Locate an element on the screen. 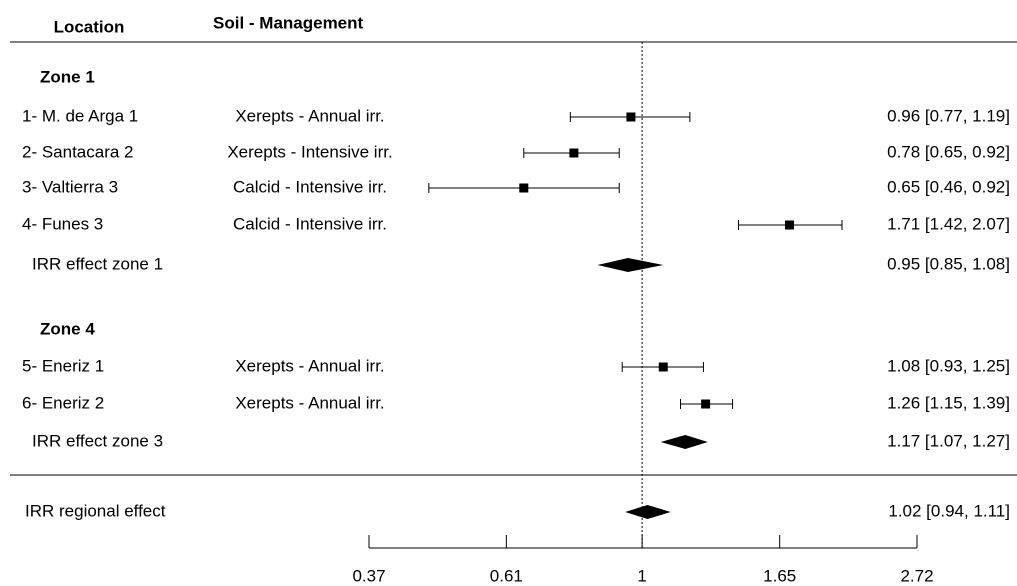 The width and height of the screenshot is (1017, 586). location: 5- Eneriz 1 is located at coordinates (63, 365).